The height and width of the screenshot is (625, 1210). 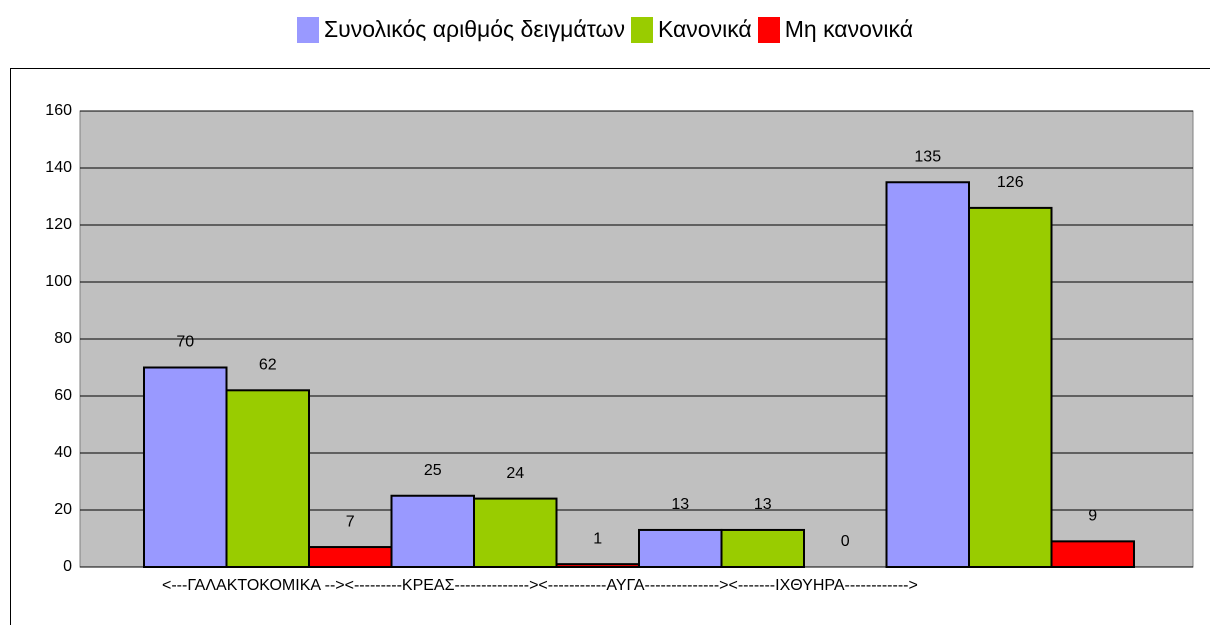 I want to click on y-tick-label: 160, so click(x=58, y=110).